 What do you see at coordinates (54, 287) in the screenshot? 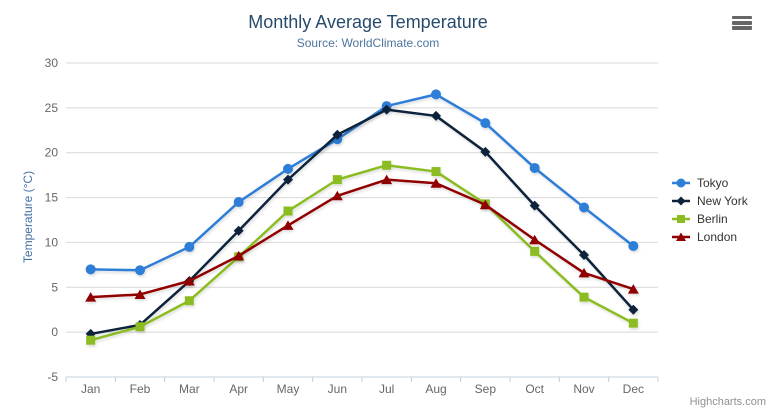
I see `y-axis-label: 5` at bounding box center [54, 287].